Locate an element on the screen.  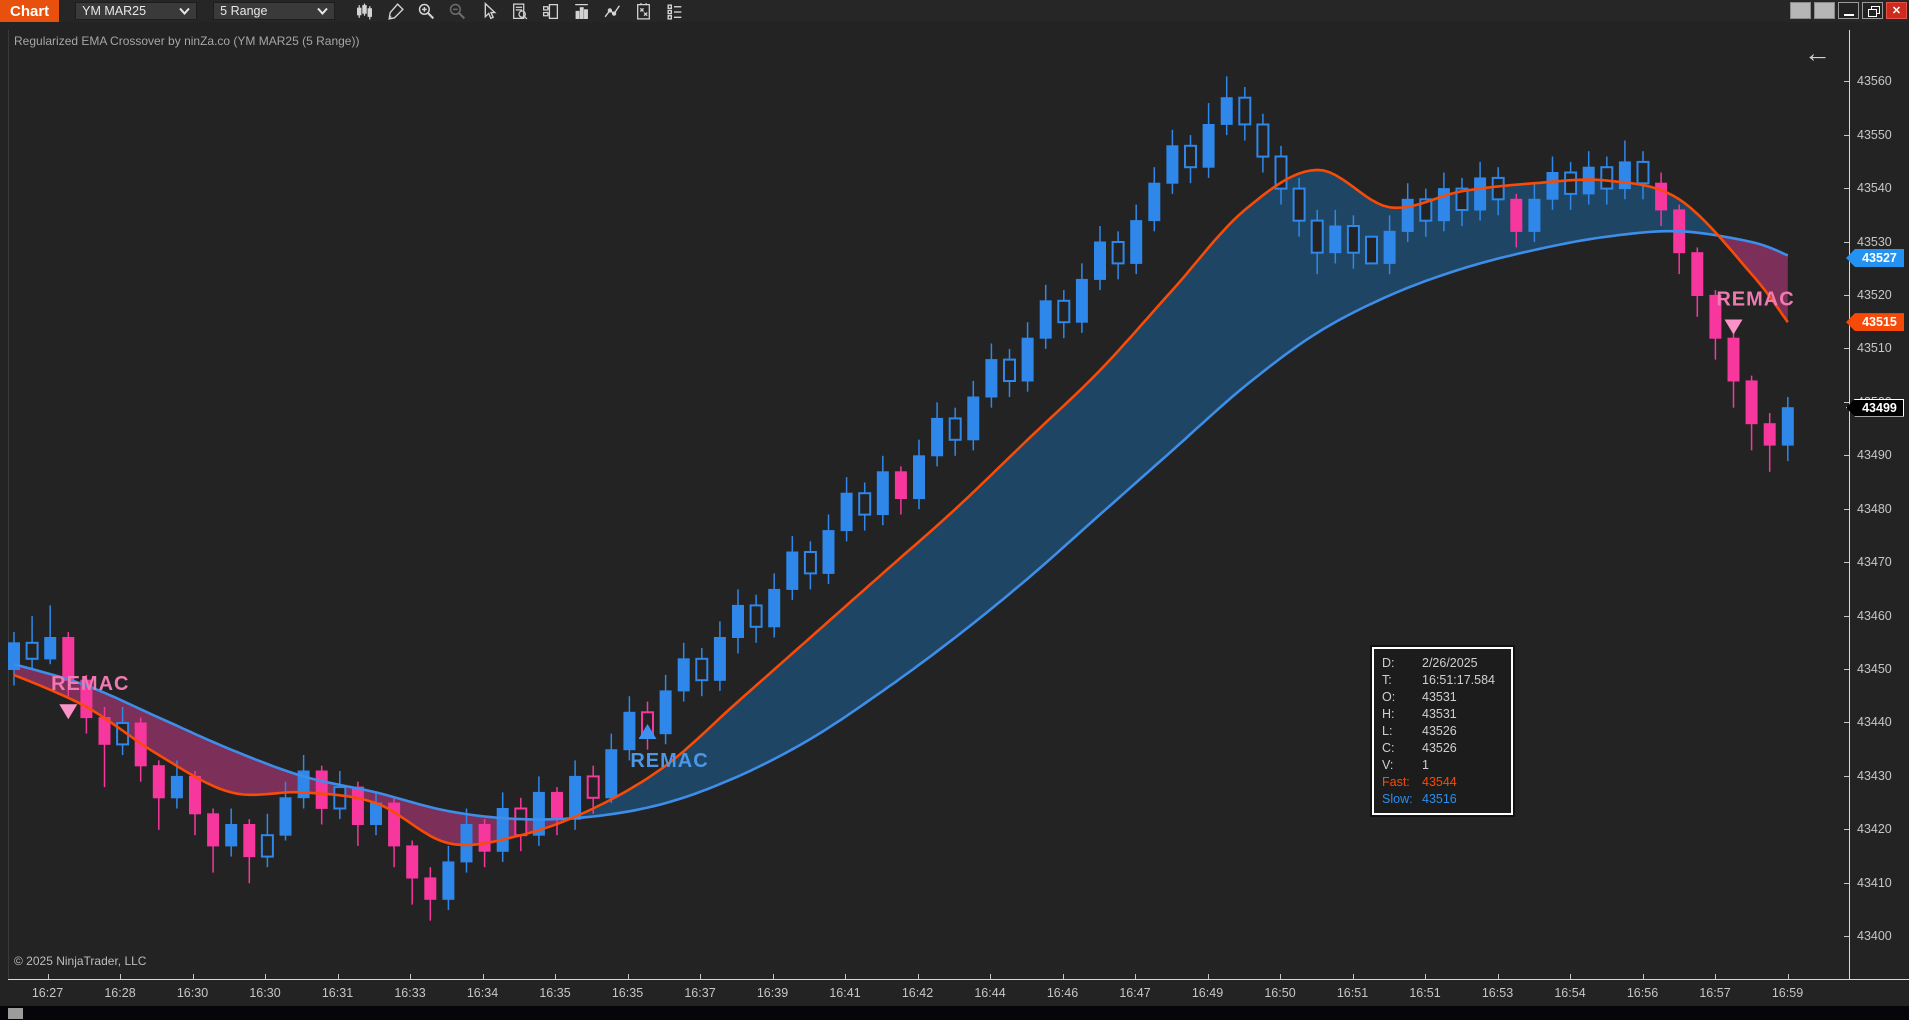
time-tick-label: 16:37 is located at coordinates (700, 993).